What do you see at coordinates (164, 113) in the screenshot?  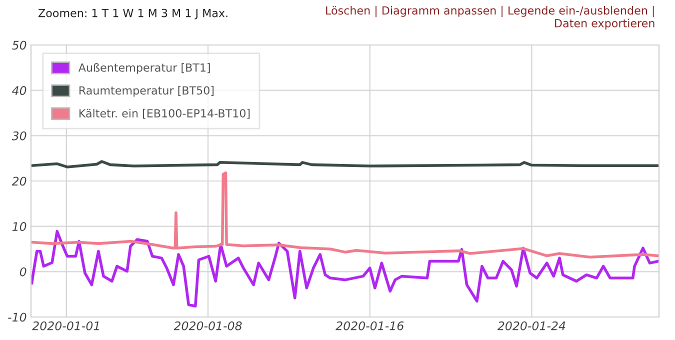 I see `legend-label: Kältetr. ein [EB100-EP14-BT10]` at bounding box center [164, 113].